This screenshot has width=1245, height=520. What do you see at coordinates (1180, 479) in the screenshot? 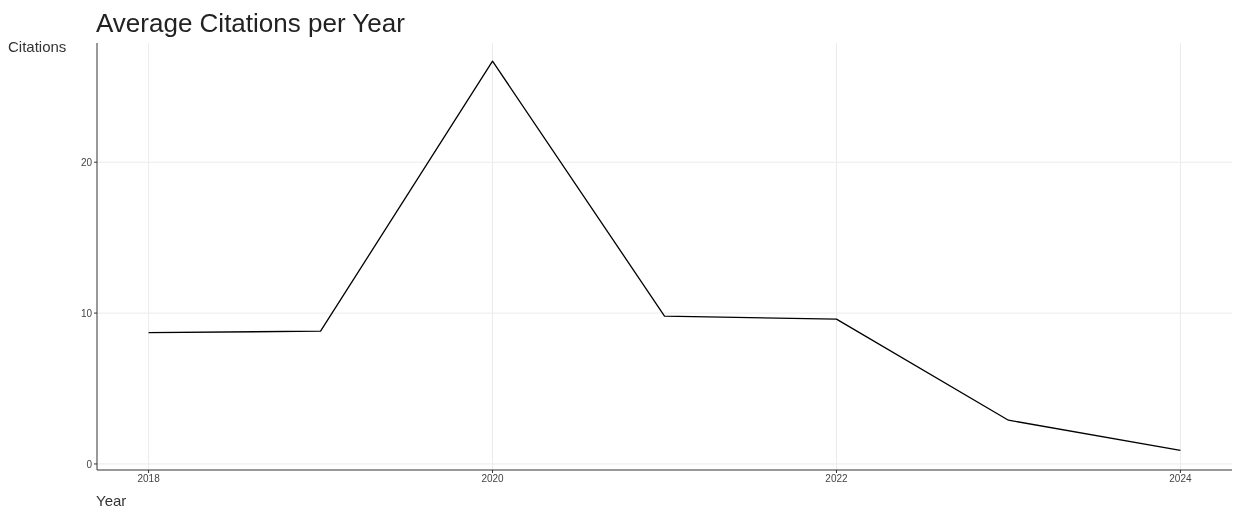
I see `x-tick-label: 2024` at bounding box center [1180, 479].